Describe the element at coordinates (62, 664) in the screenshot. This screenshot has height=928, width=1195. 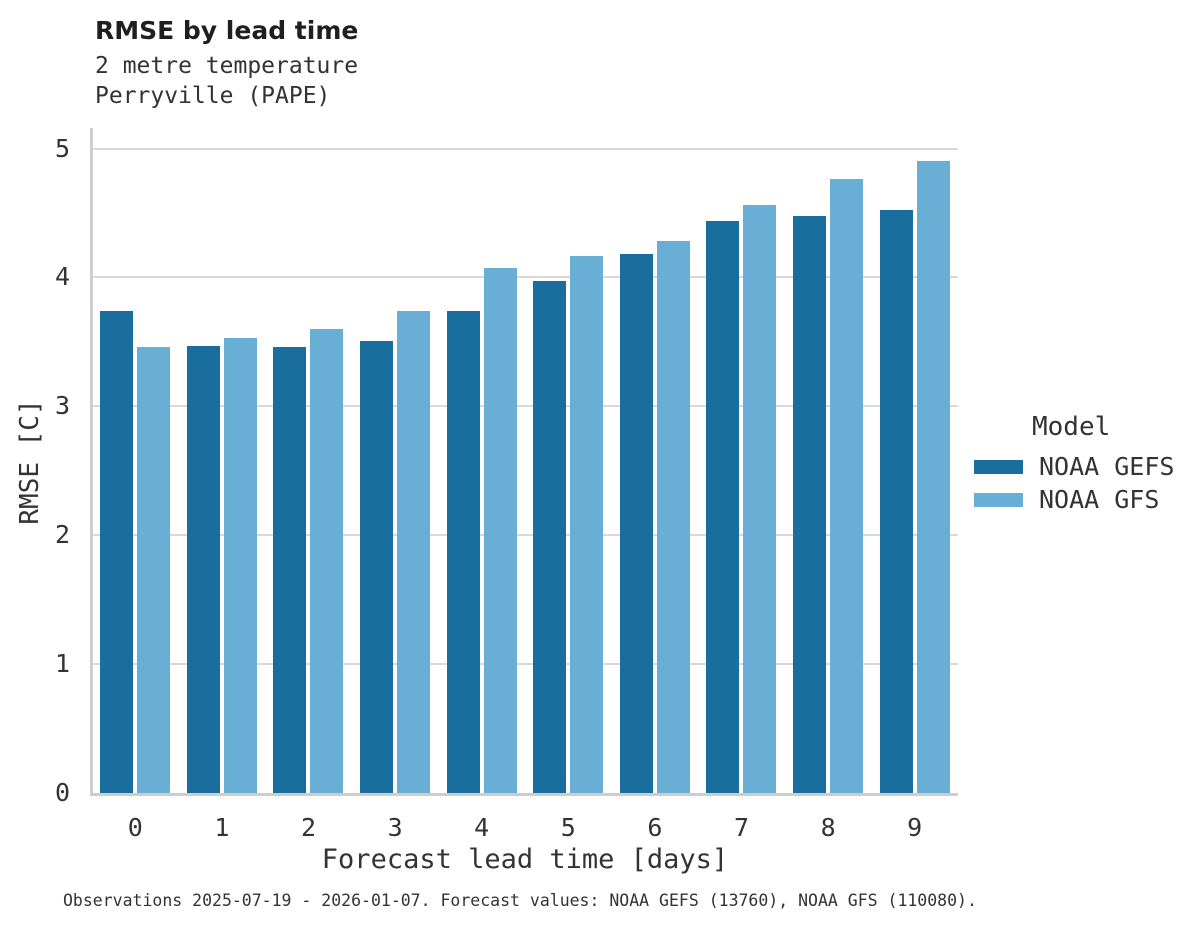
I see `y-tick-label-1: 1` at that location.